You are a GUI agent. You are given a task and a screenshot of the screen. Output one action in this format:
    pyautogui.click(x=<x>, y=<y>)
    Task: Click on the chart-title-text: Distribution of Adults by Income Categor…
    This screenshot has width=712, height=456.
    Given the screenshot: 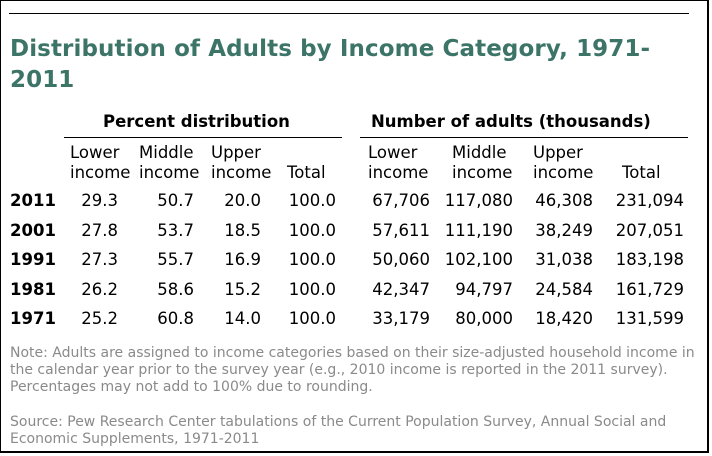 What is the action you would take?
    pyautogui.click(x=330, y=64)
    